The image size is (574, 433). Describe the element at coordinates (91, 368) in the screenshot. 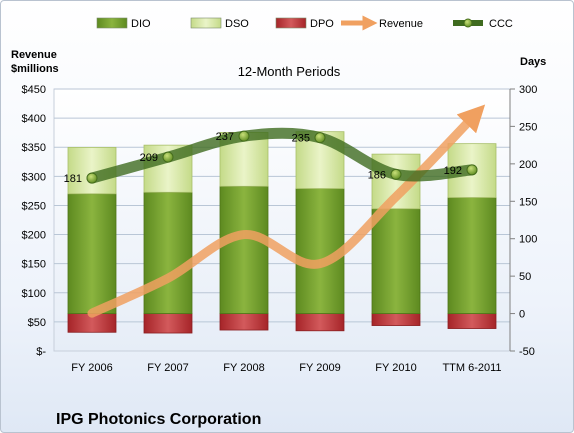

I see `category-label: FY 2006` at that location.